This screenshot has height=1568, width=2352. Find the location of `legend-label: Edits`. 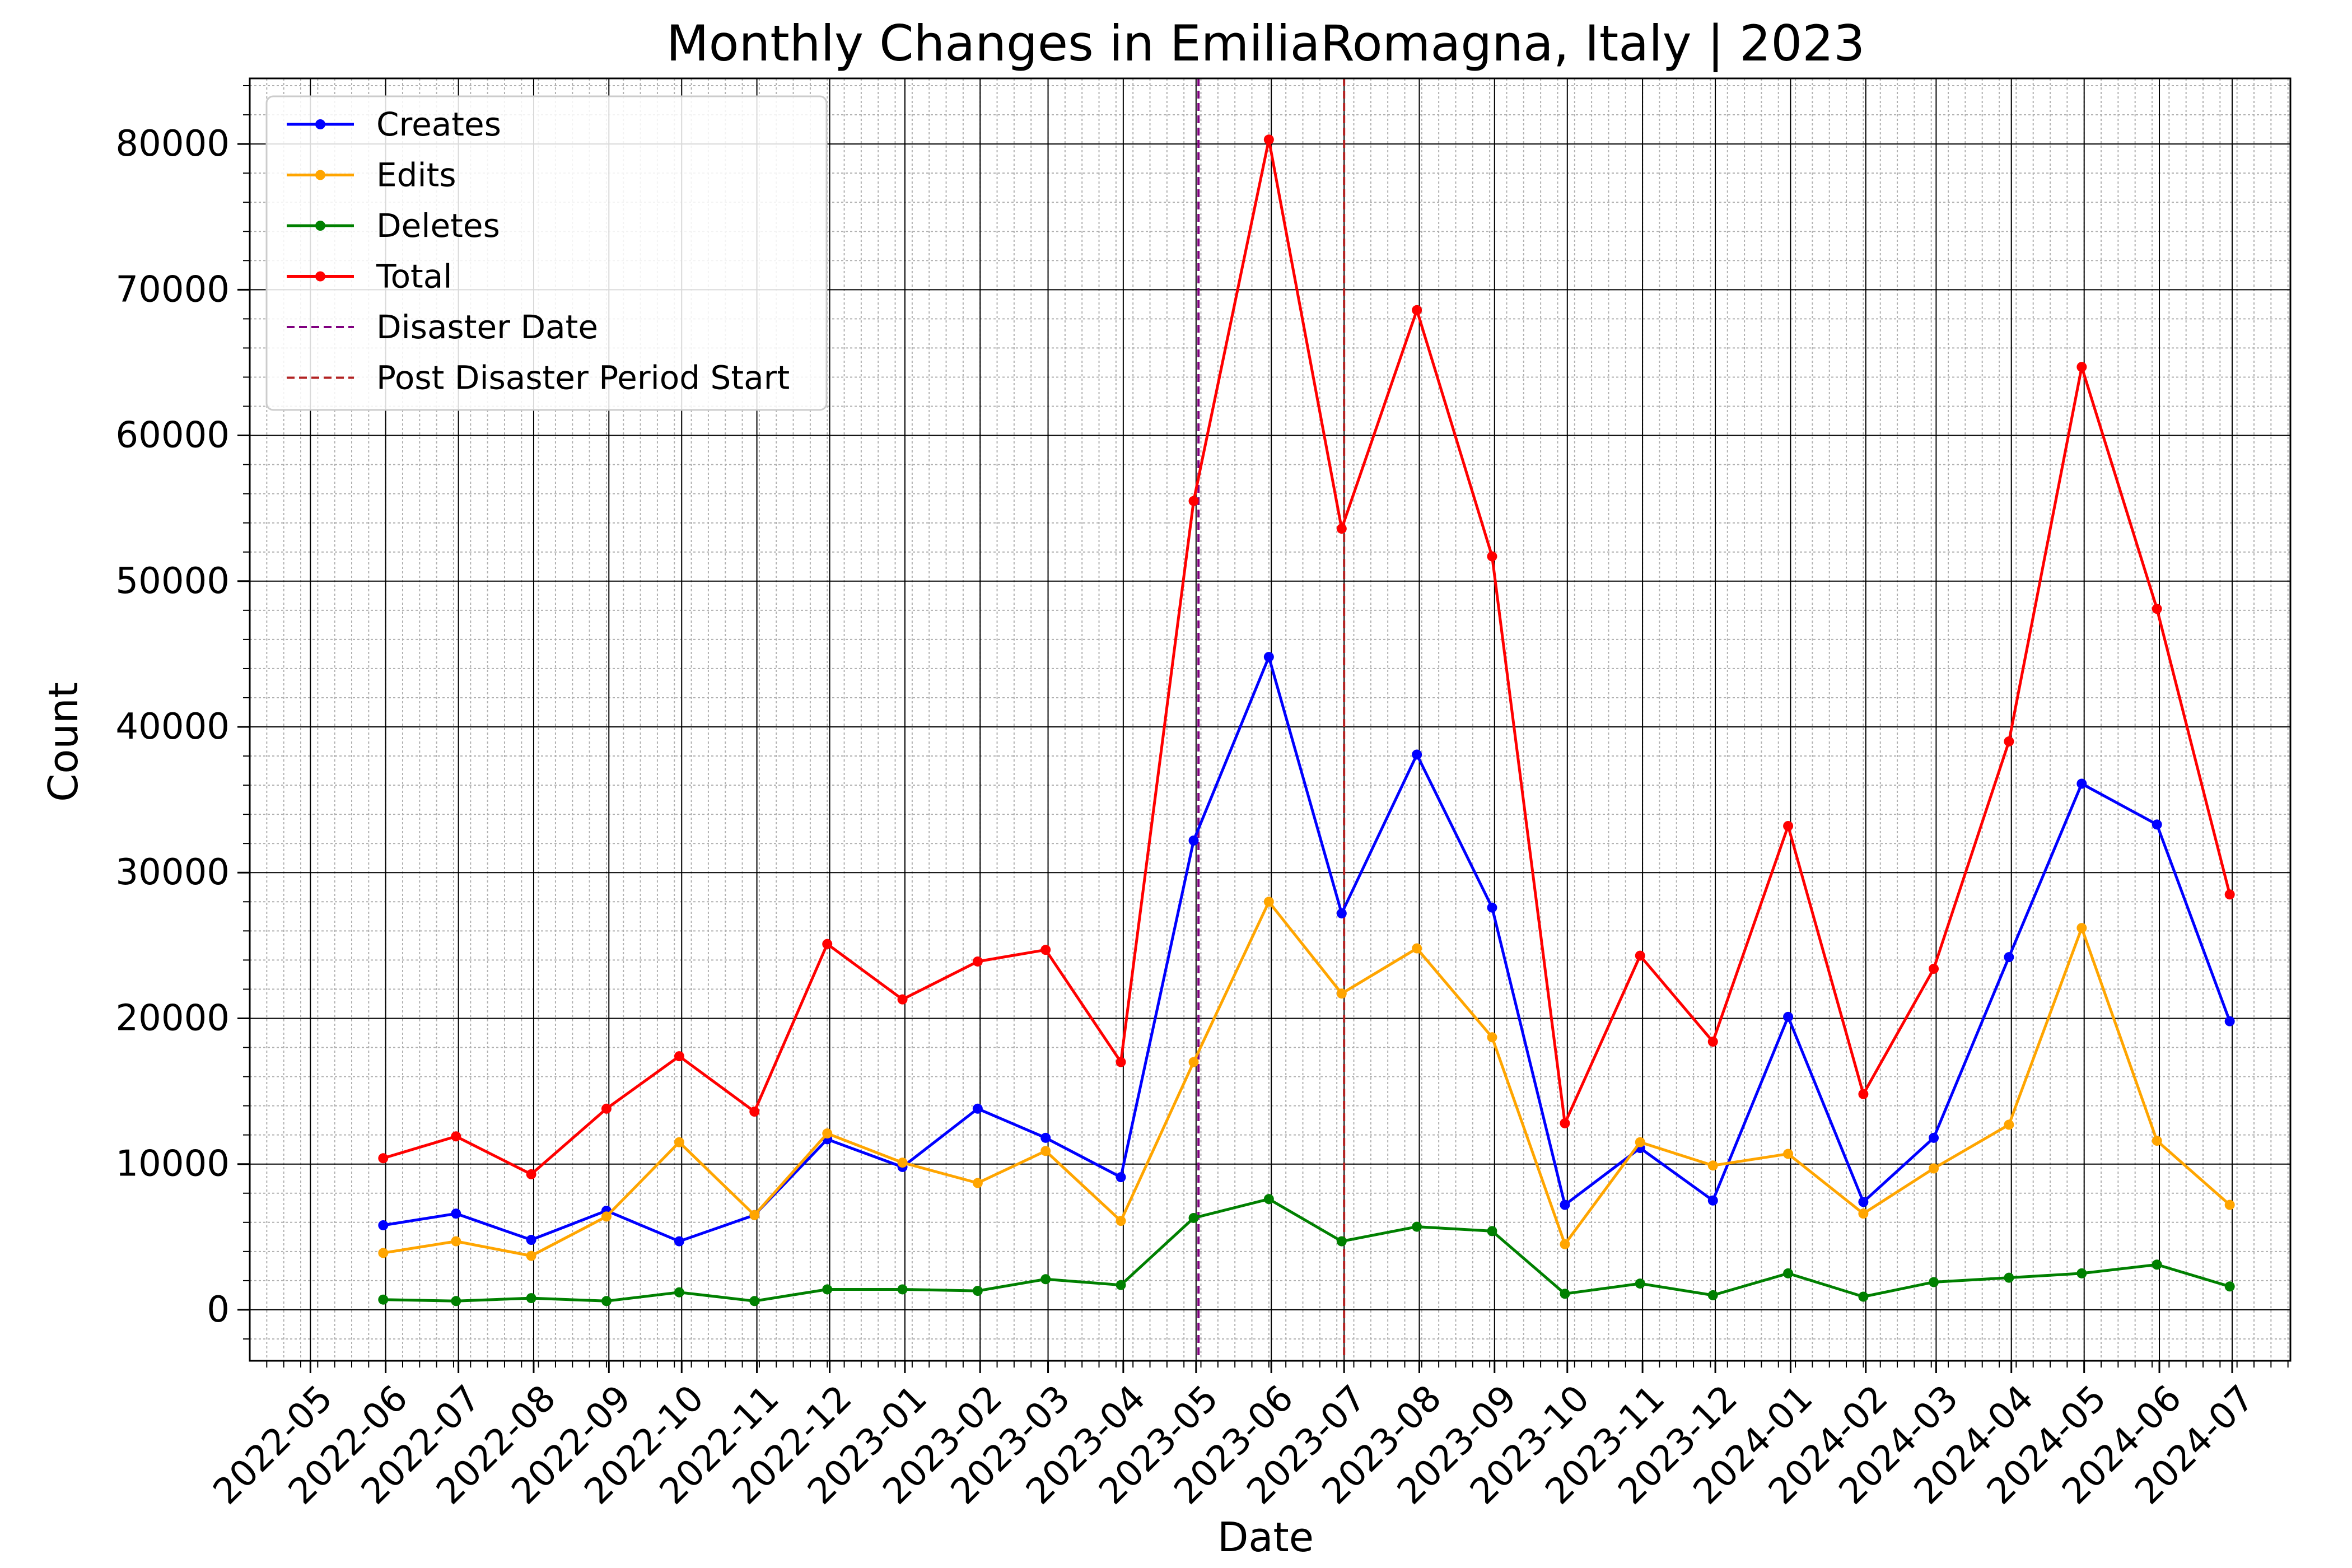

legend-label: Edits is located at coordinates (416, 175).